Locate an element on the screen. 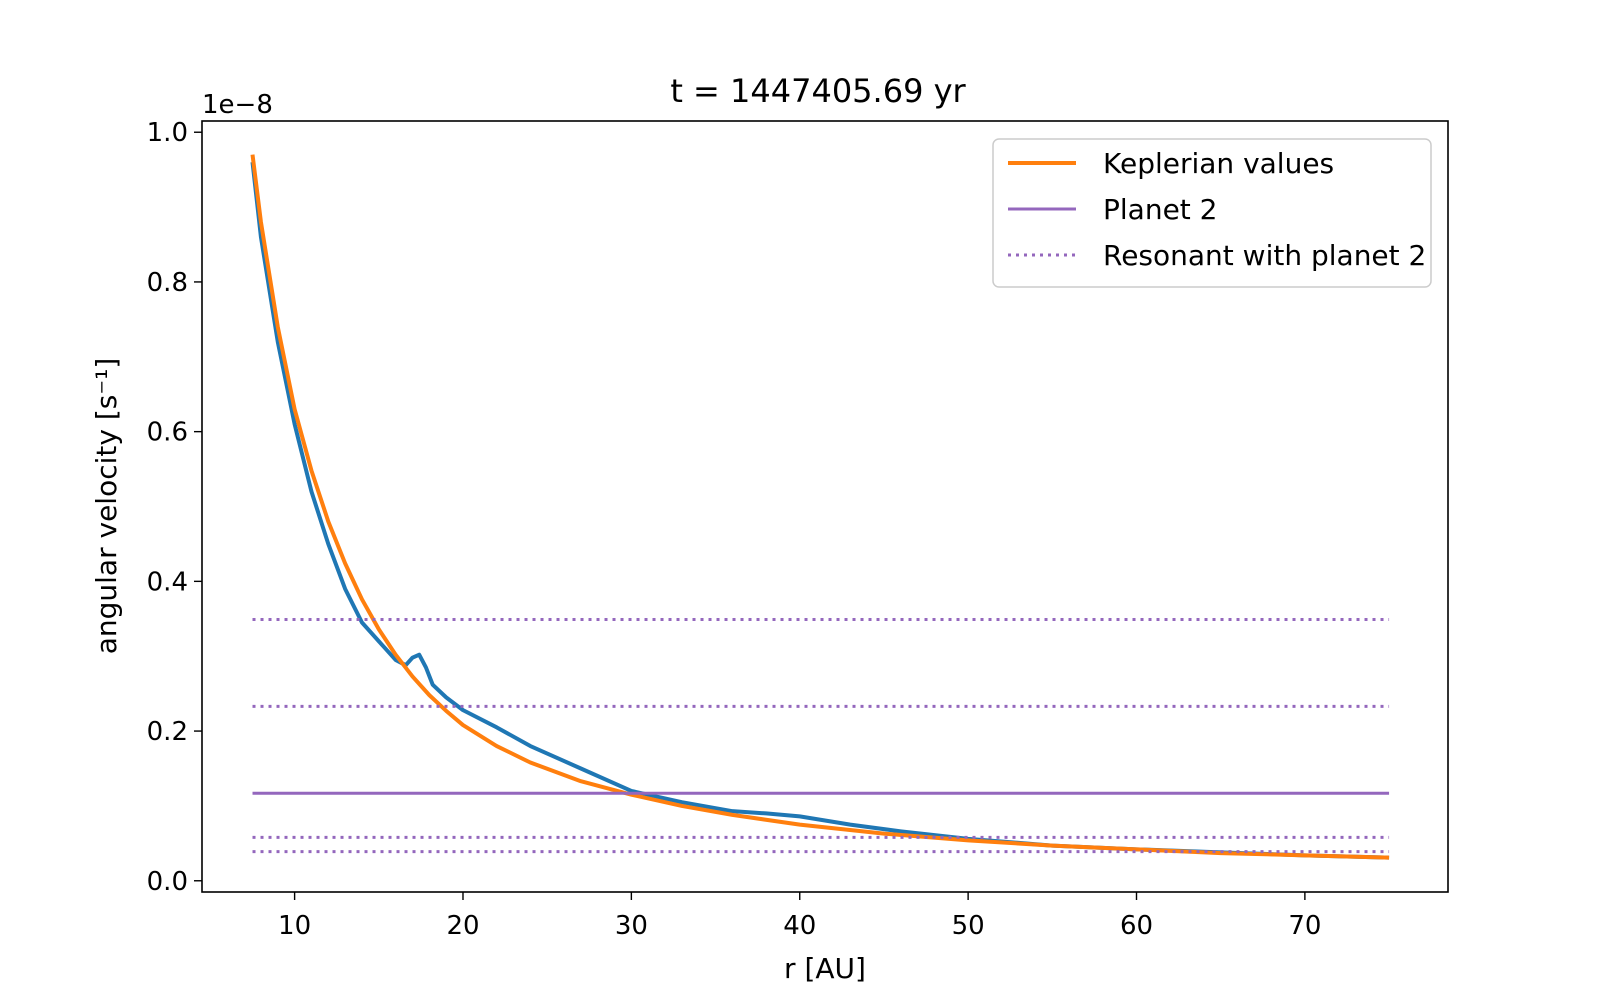 This screenshot has height=1000, width=1600. x-tick-label: 30 is located at coordinates (631, 926).